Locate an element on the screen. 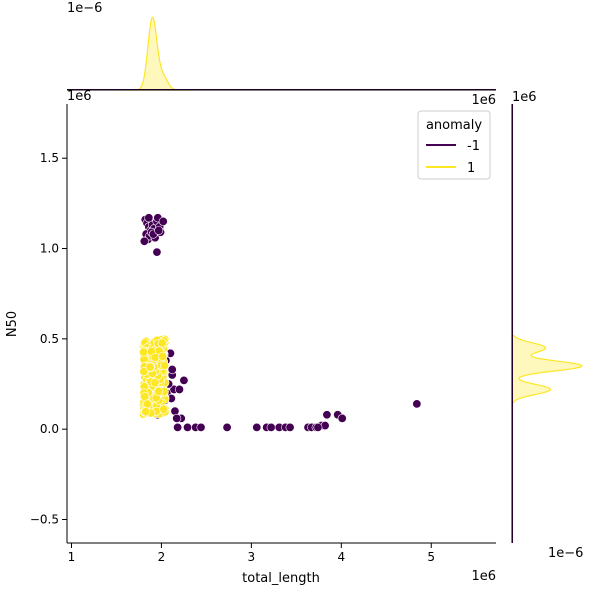  top-density-curve is located at coordinates (156, 53).